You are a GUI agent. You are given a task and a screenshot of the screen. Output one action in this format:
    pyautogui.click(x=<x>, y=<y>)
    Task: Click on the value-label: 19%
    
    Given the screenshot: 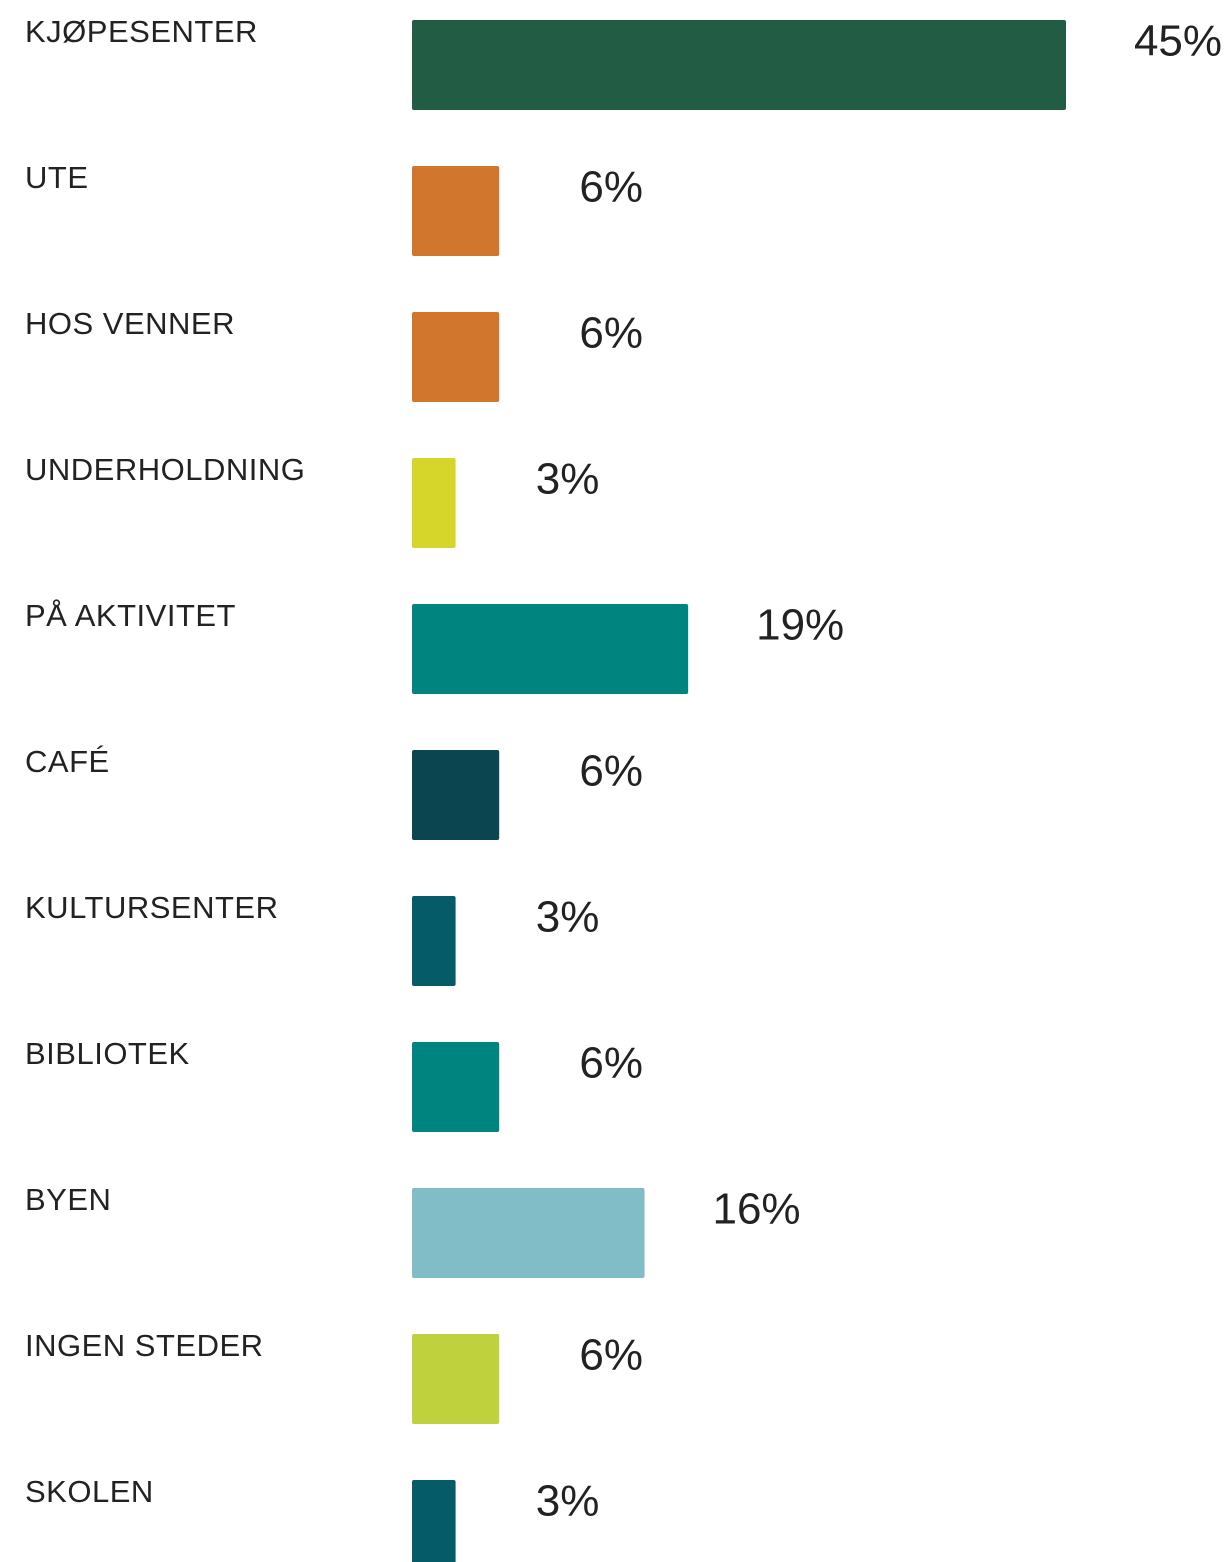 What is the action you would take?
    pyautogui.click(x=800, y=625)
    